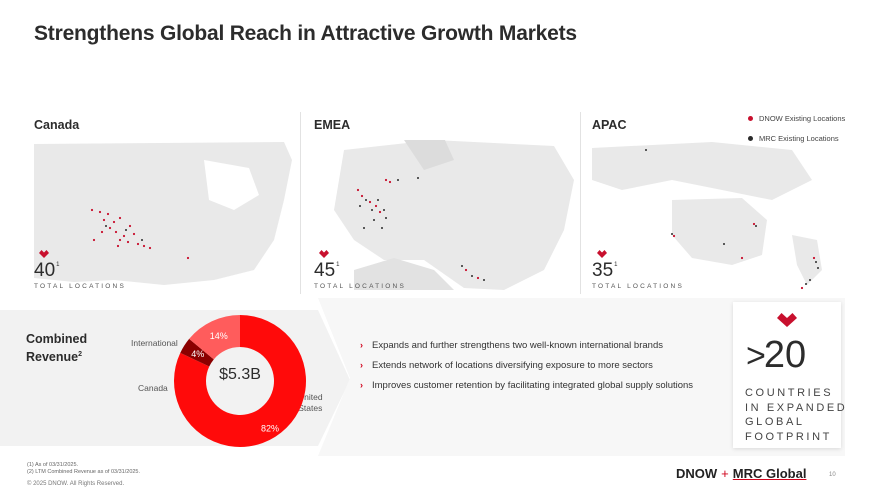 Image resolution: width=880 pixels, height=495 pixels. Describe the element at coordinates (154, 343) in the screenshot. I see `label-international: International` at that location.